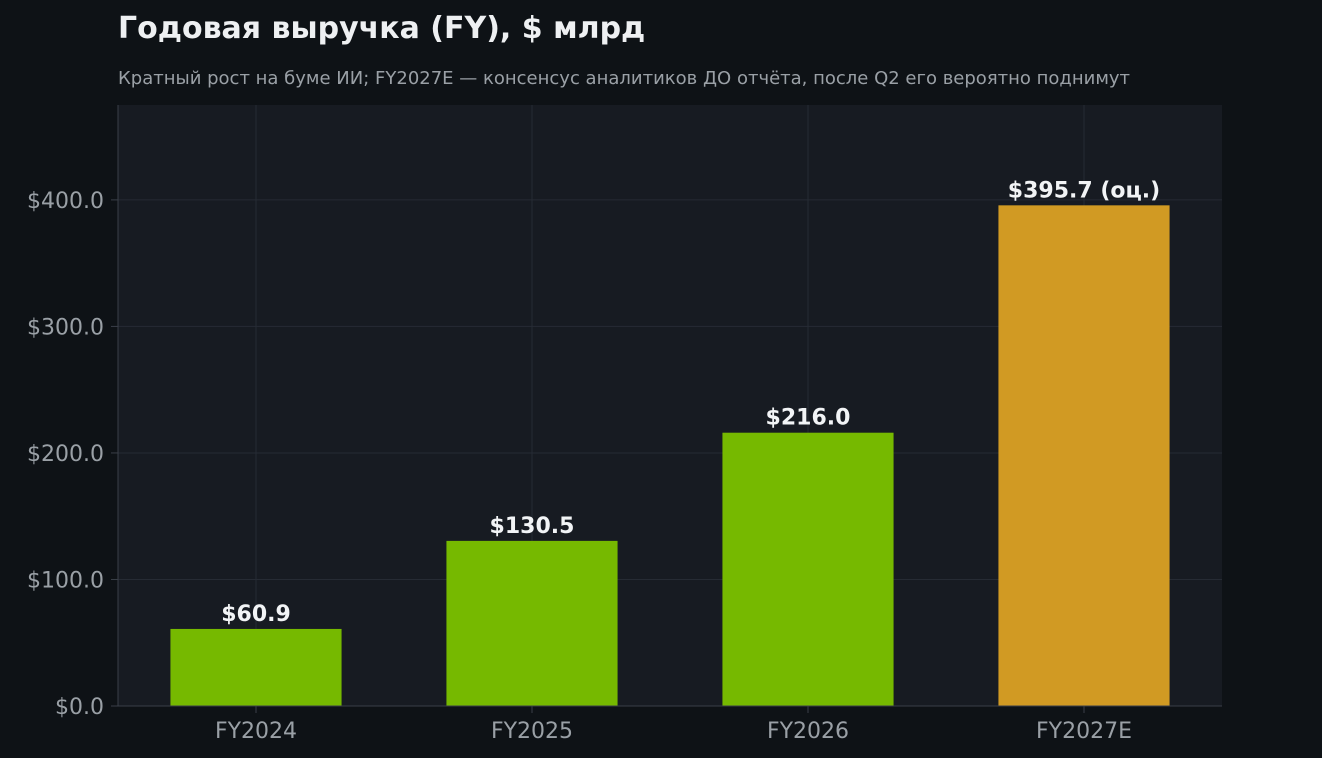 The height and width of the screenshot is (758, 1322). What do you see at coordinates (808, 418) in the screenshot?
I see `data-label-fy2026: $216.0` at bounding box center [808, 418].